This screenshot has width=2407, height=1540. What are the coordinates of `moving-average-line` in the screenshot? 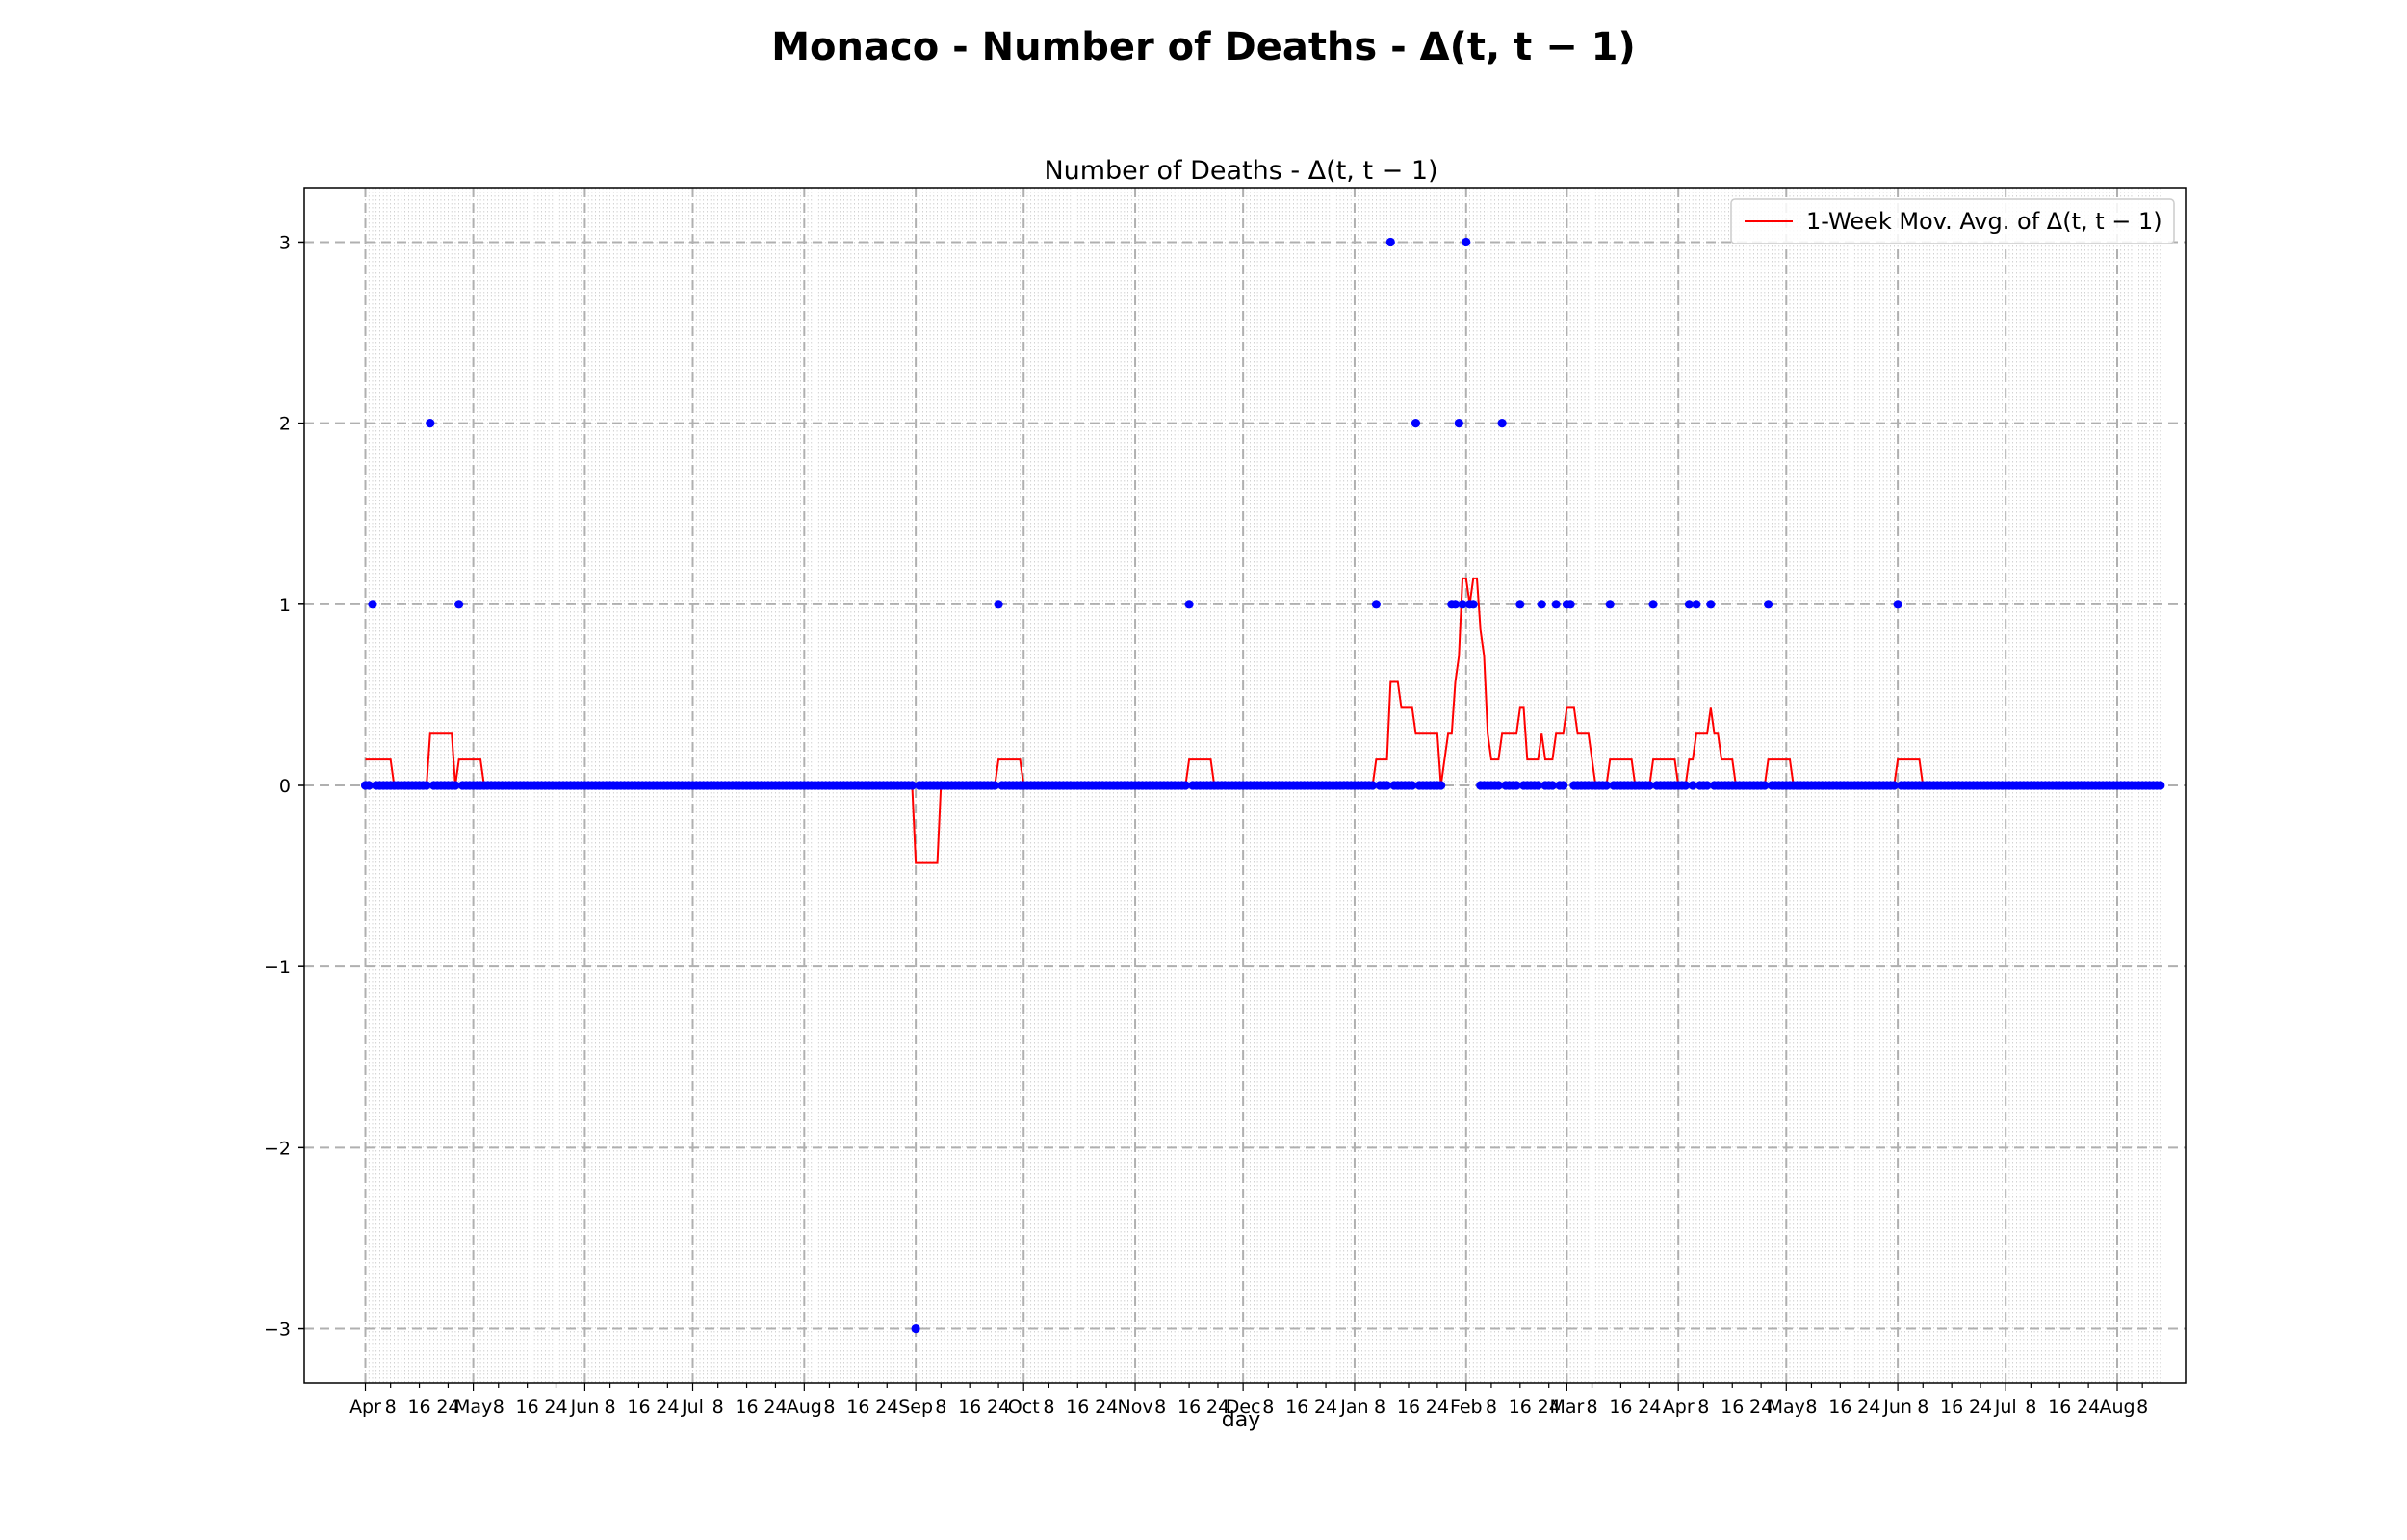 It's located at (1263, 720).